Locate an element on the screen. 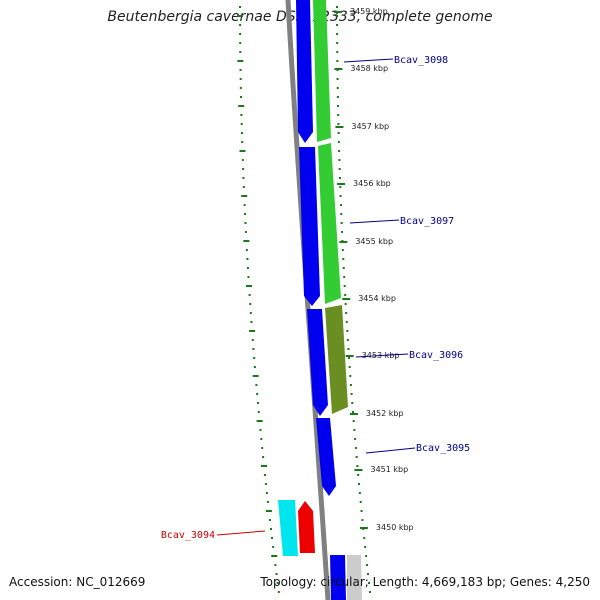  gene-label: Bcav_3097 is located at coordinates (427, 221).